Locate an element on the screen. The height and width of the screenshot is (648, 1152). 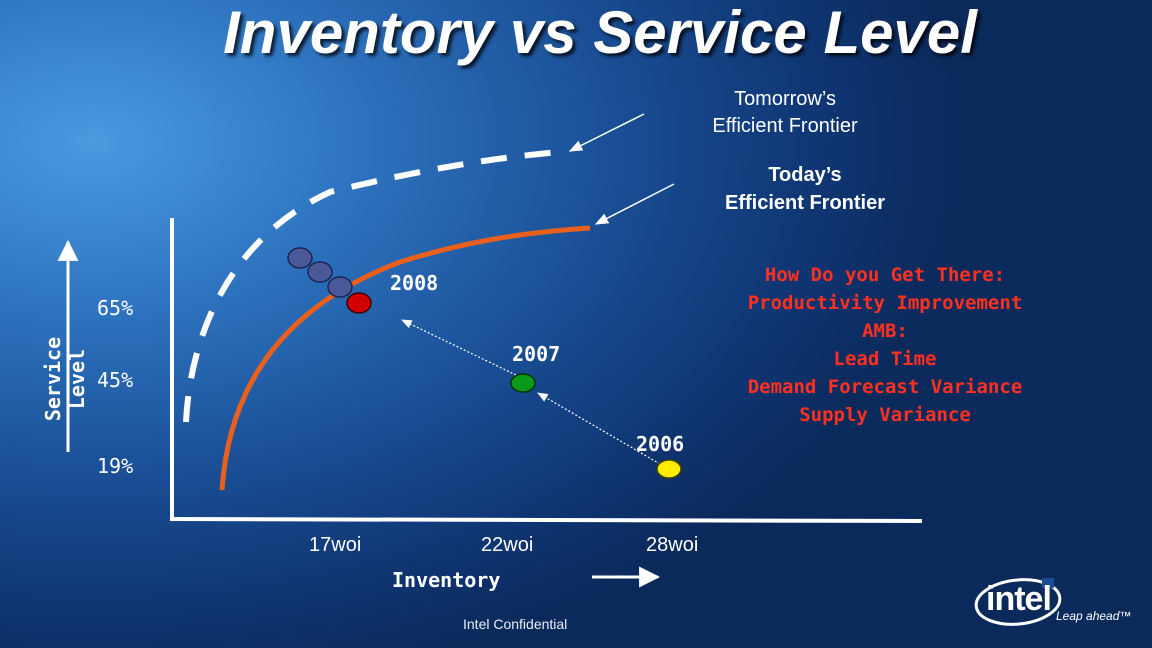
intel-logo-word: intel is located at coordinates (1019, 599).